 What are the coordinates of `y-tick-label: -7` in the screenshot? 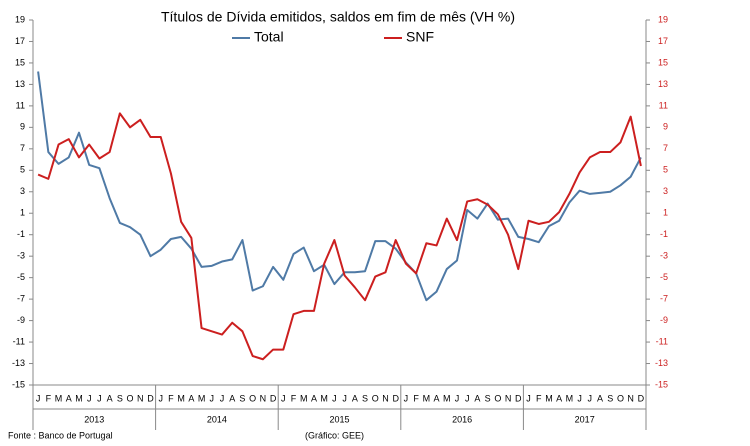 It's located at (21, 298).